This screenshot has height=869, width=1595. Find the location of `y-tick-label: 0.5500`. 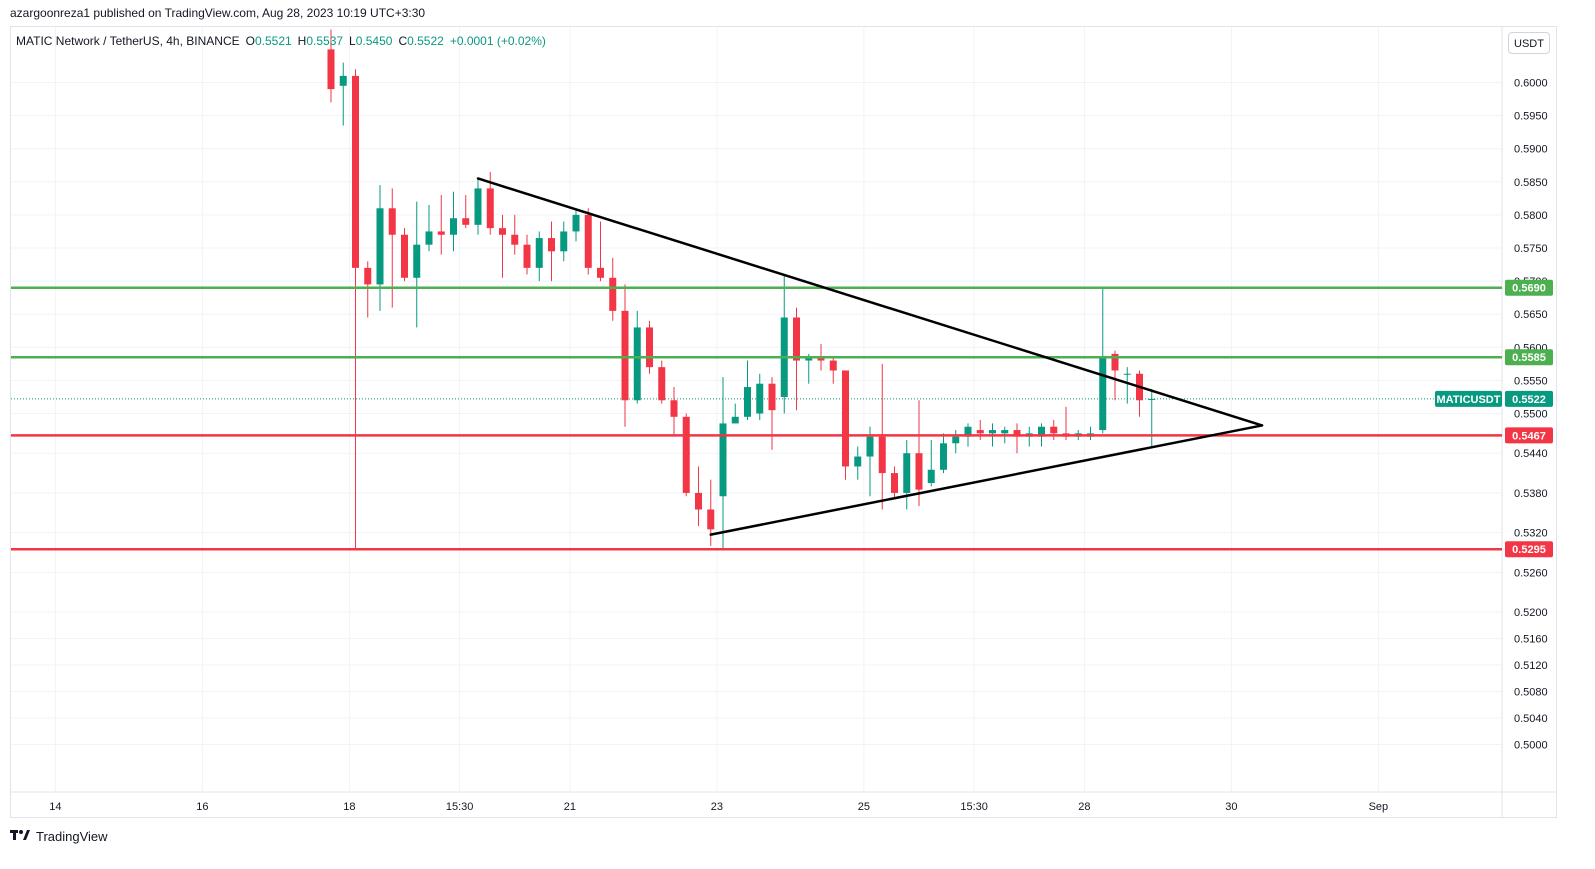

y-tick-label: 0.5500 is located at coordinates (1531, 415).